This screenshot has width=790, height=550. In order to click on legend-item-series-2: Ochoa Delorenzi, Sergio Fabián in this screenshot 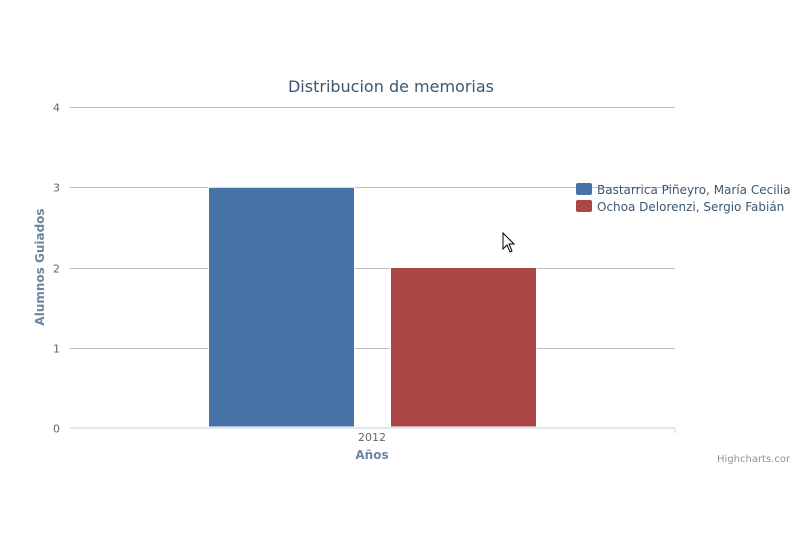, I will do `click(680, 207)`.